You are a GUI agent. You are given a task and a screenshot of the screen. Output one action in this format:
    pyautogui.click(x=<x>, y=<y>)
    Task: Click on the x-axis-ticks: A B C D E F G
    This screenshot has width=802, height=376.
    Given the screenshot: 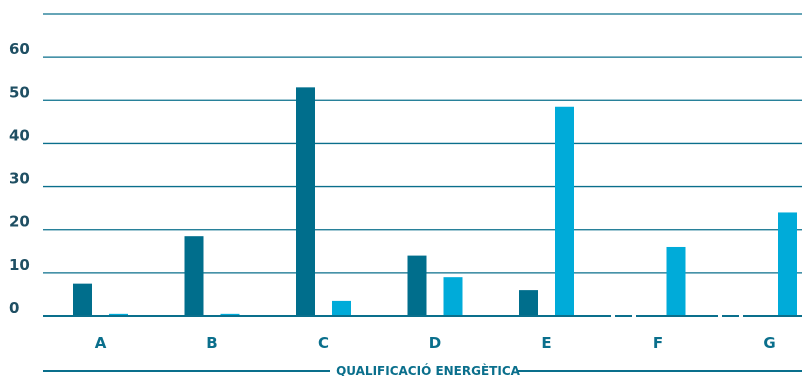 What is the action you would take?
    pyautogui.click(x=435, y=343)
    